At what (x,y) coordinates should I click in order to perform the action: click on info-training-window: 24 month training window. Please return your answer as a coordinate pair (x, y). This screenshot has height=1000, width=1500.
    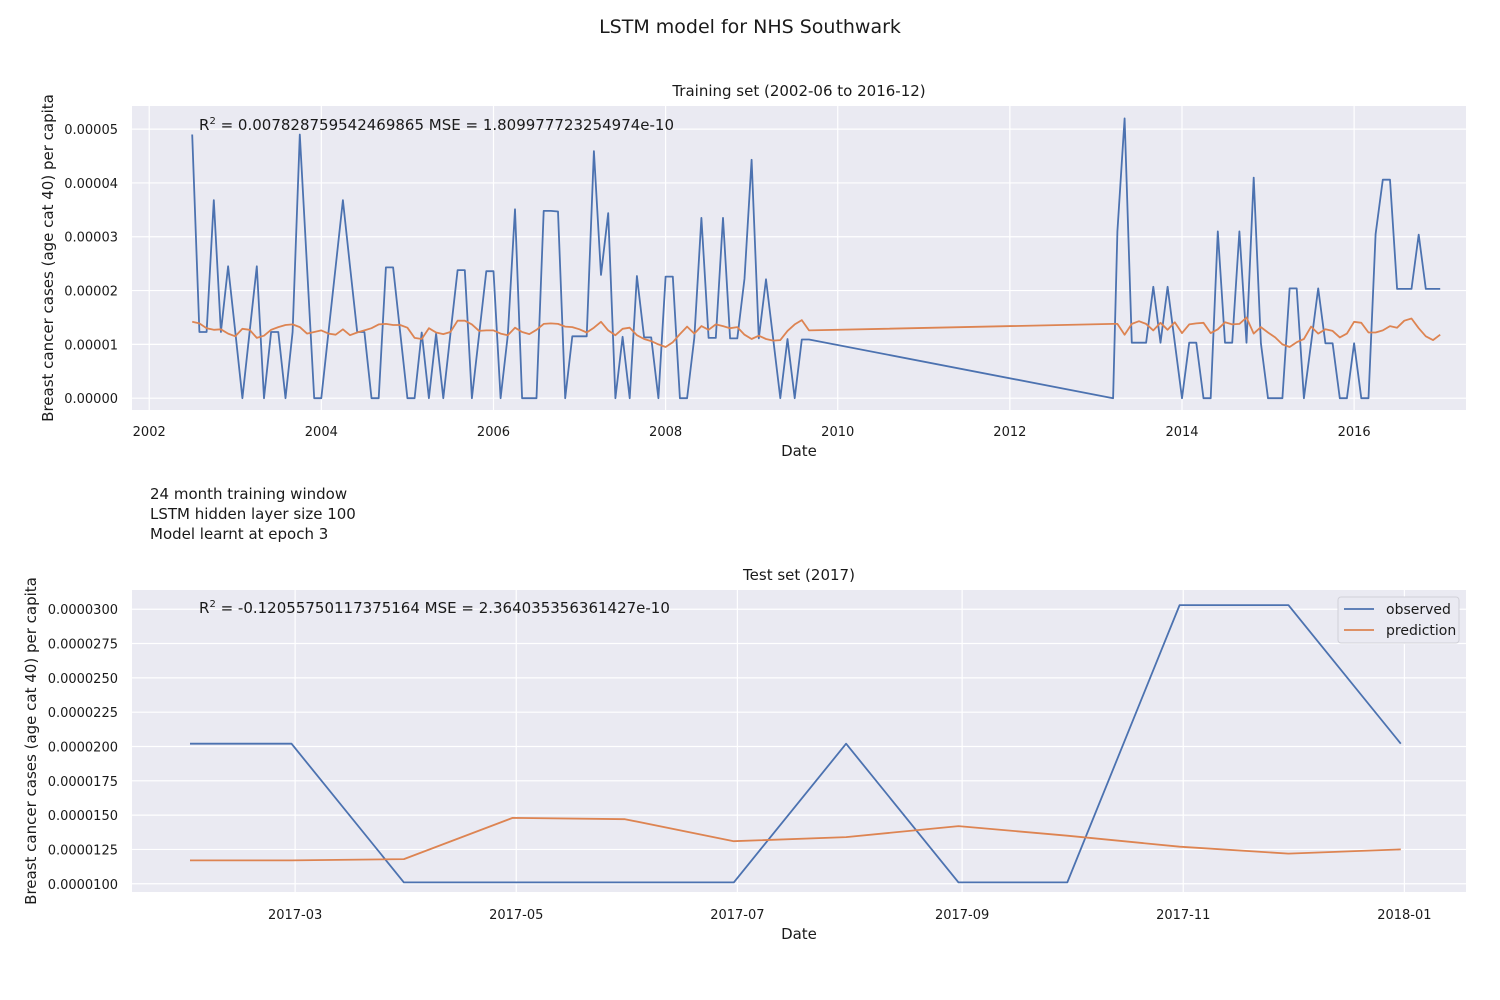
    Looking at the image, I should click on (249, 494).